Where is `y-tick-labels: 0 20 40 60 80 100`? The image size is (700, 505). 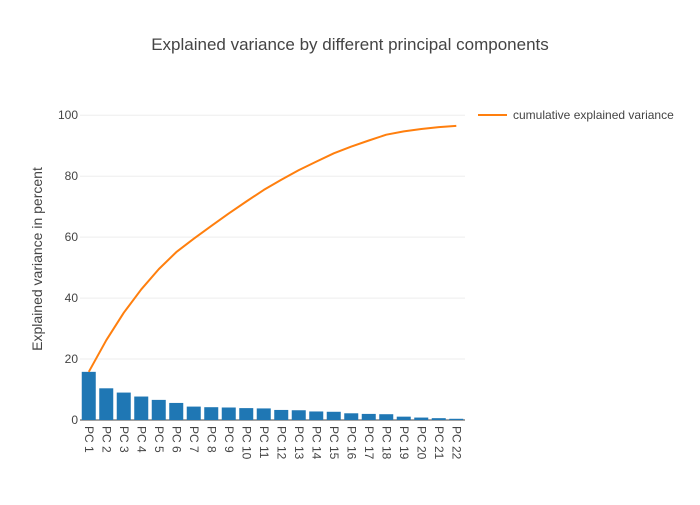
y-tick-labels: 0 20 40 60 80 100 is located at coordinates (68, 267).